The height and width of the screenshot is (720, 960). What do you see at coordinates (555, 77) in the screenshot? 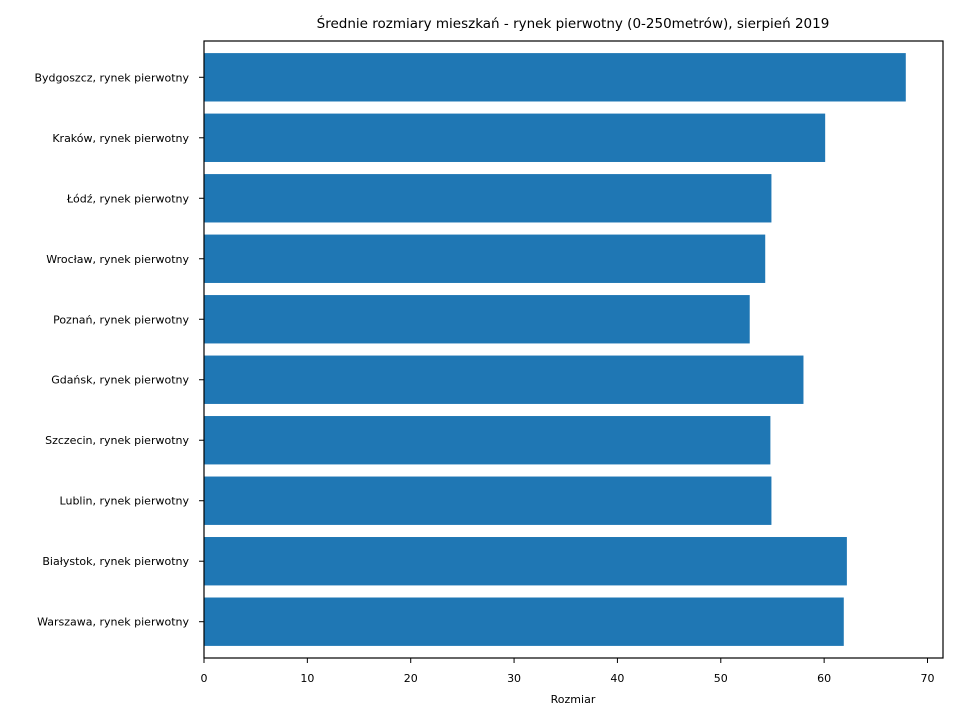
I see `bar: 67.9` at bounding box center [555, 77].